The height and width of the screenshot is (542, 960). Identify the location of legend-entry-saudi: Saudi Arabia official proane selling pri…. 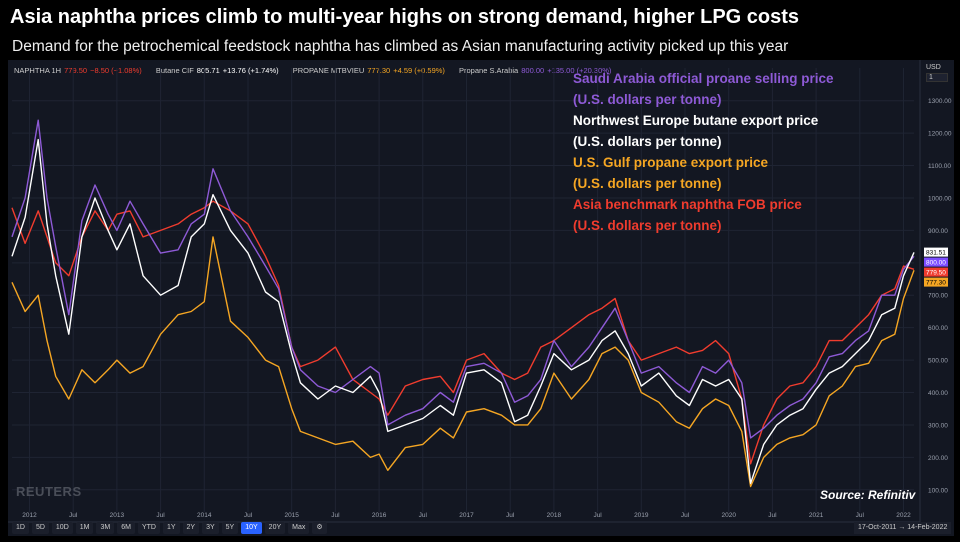
(703, 89).